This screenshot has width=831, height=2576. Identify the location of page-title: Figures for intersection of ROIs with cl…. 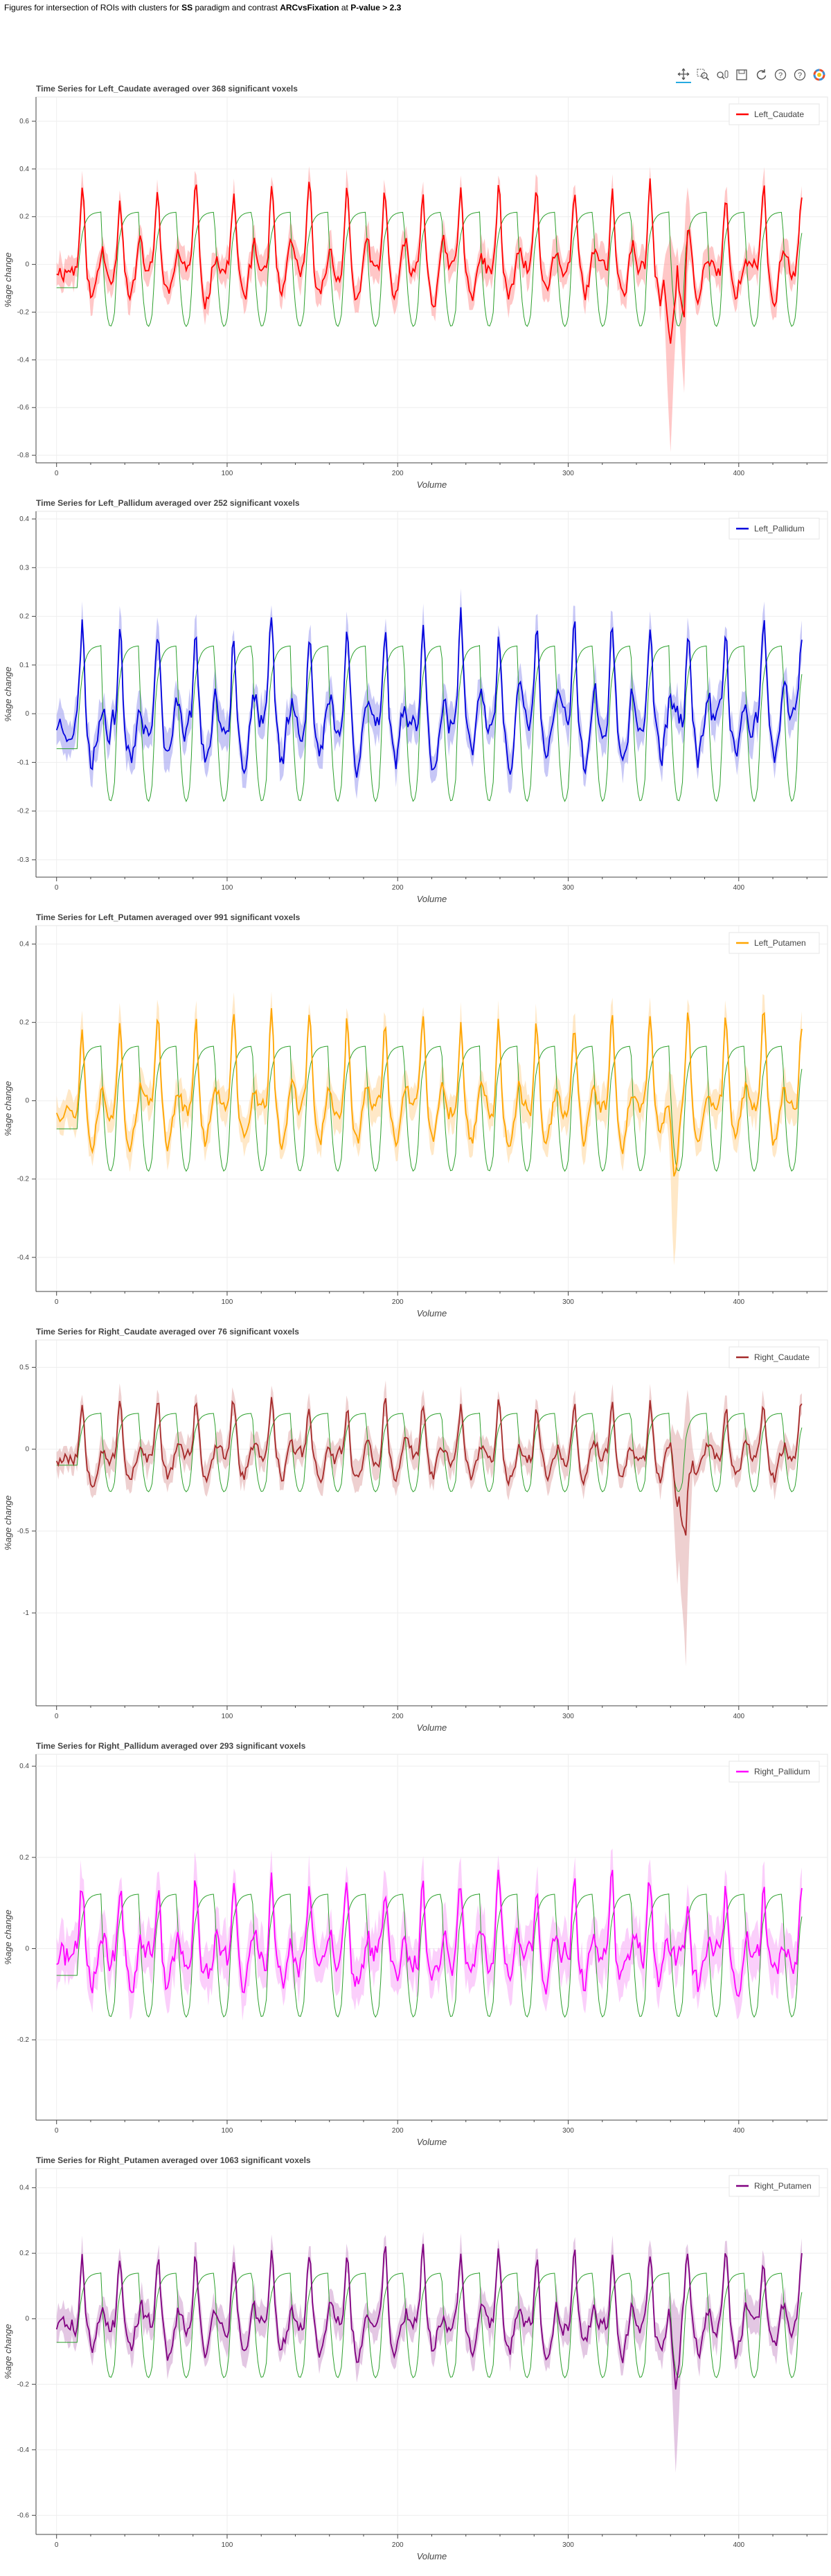
(202, 7).